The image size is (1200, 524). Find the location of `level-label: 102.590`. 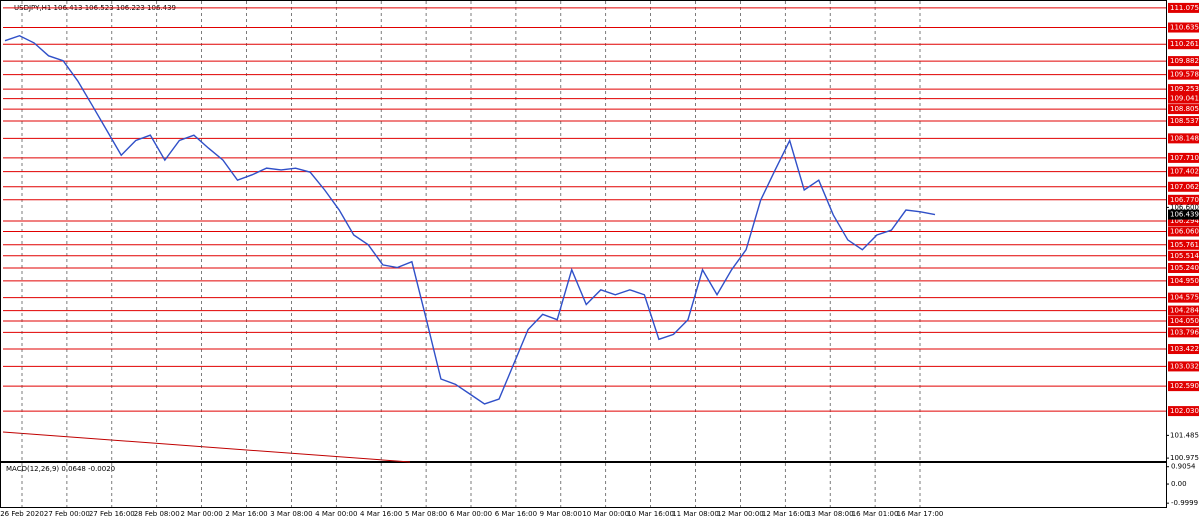

level-label: 102.590 is located at coordinates (1184, 386).